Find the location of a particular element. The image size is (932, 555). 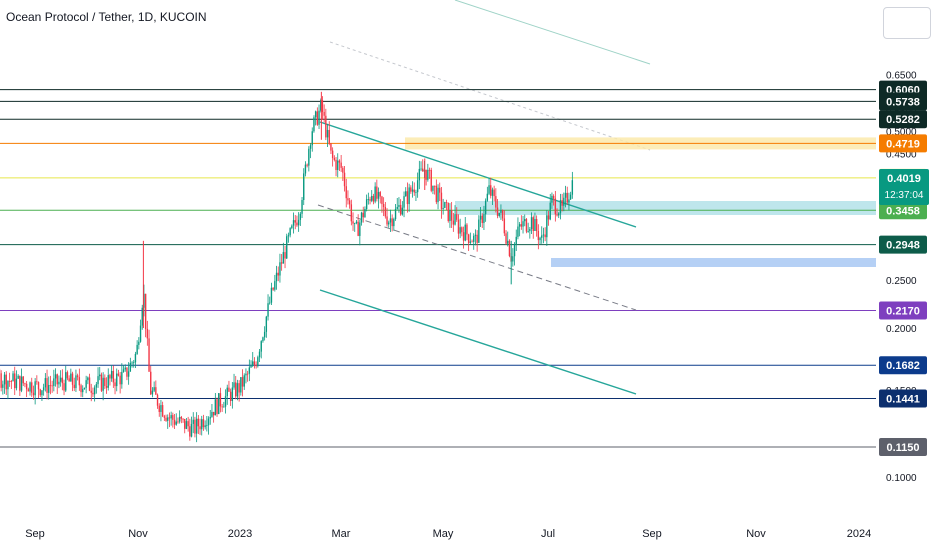

x-axis-tick-label: Mar is located at coordinates (341, 534).